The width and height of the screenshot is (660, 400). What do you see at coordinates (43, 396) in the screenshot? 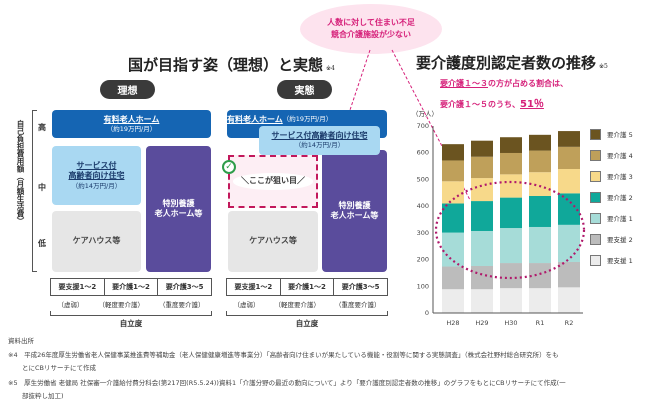
I see `note-5-cont: 部抜粋し加工)` at bounding box center [43, 396].